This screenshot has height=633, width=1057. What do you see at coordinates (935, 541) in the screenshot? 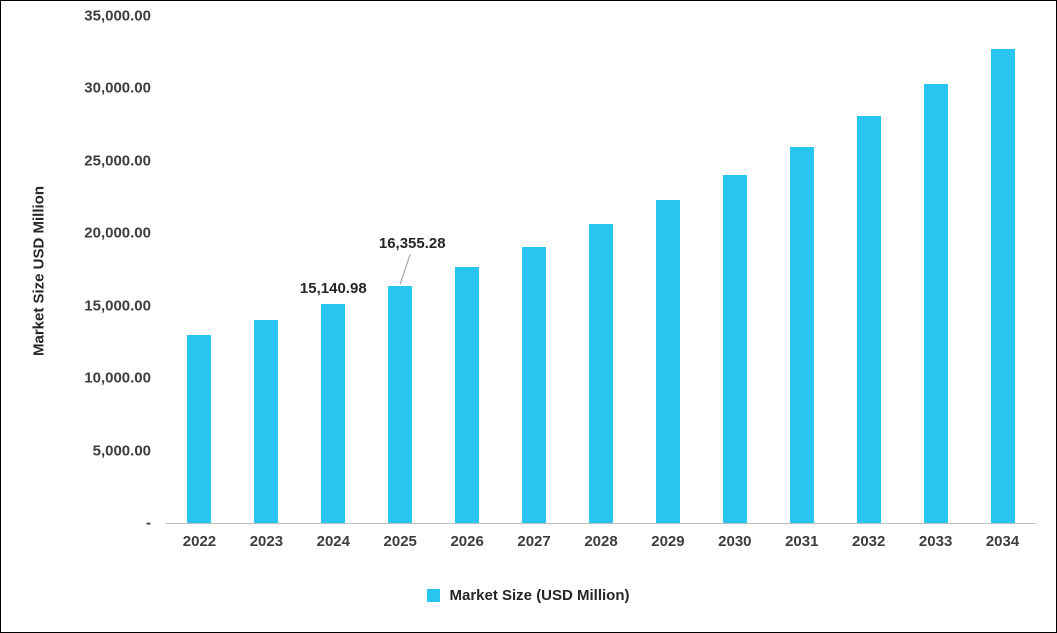
I see `x-tick-label: 2033` at bounding box center [935, 541].